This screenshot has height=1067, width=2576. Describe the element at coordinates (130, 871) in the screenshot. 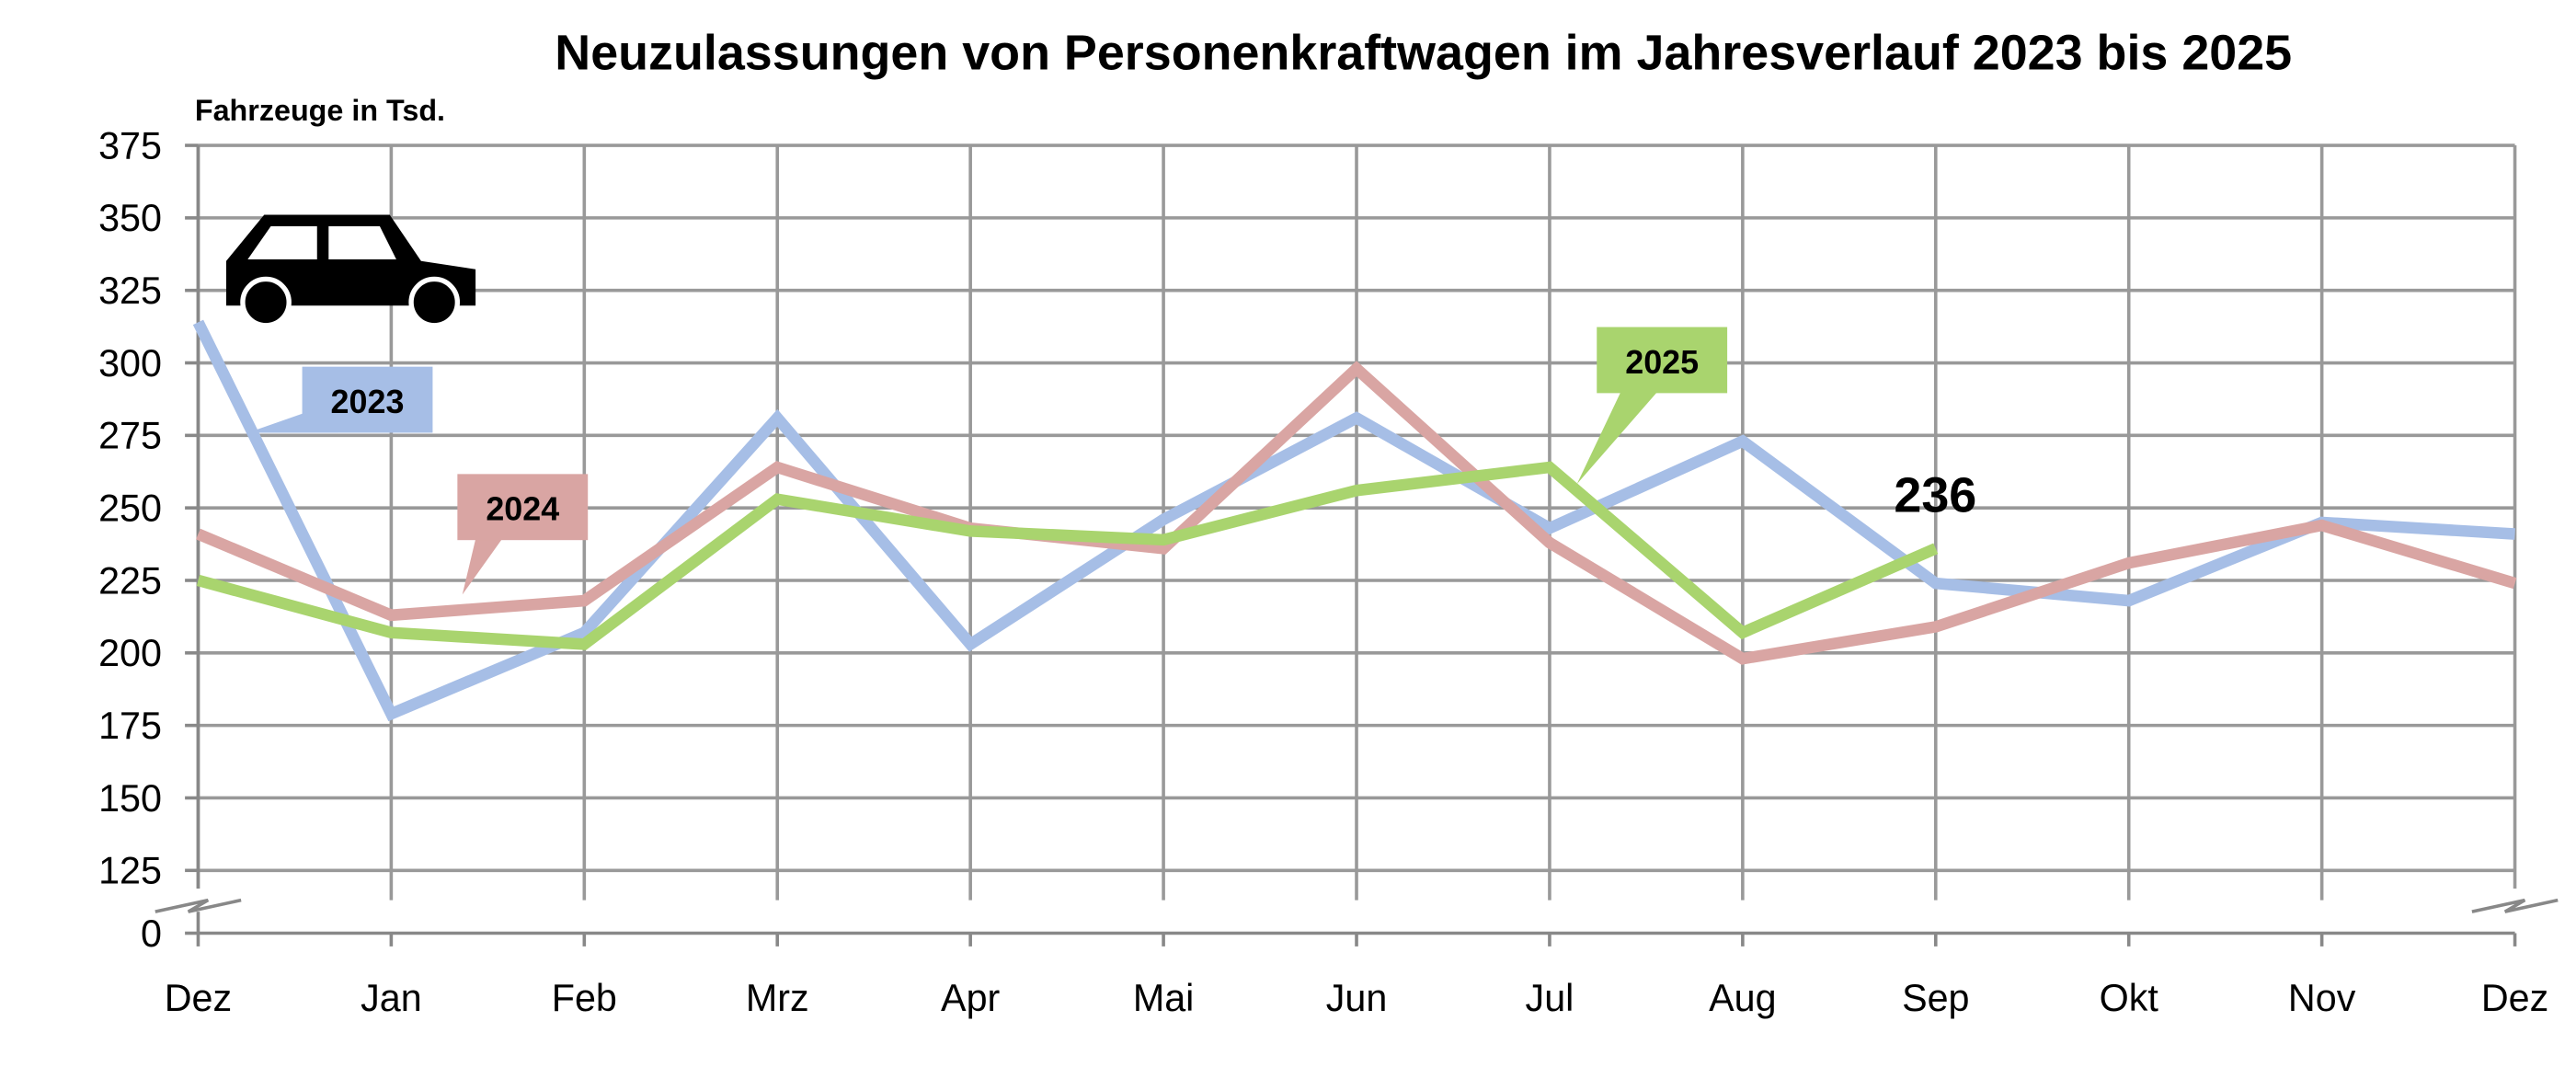

I see `y-tick-label: 125` at that location.